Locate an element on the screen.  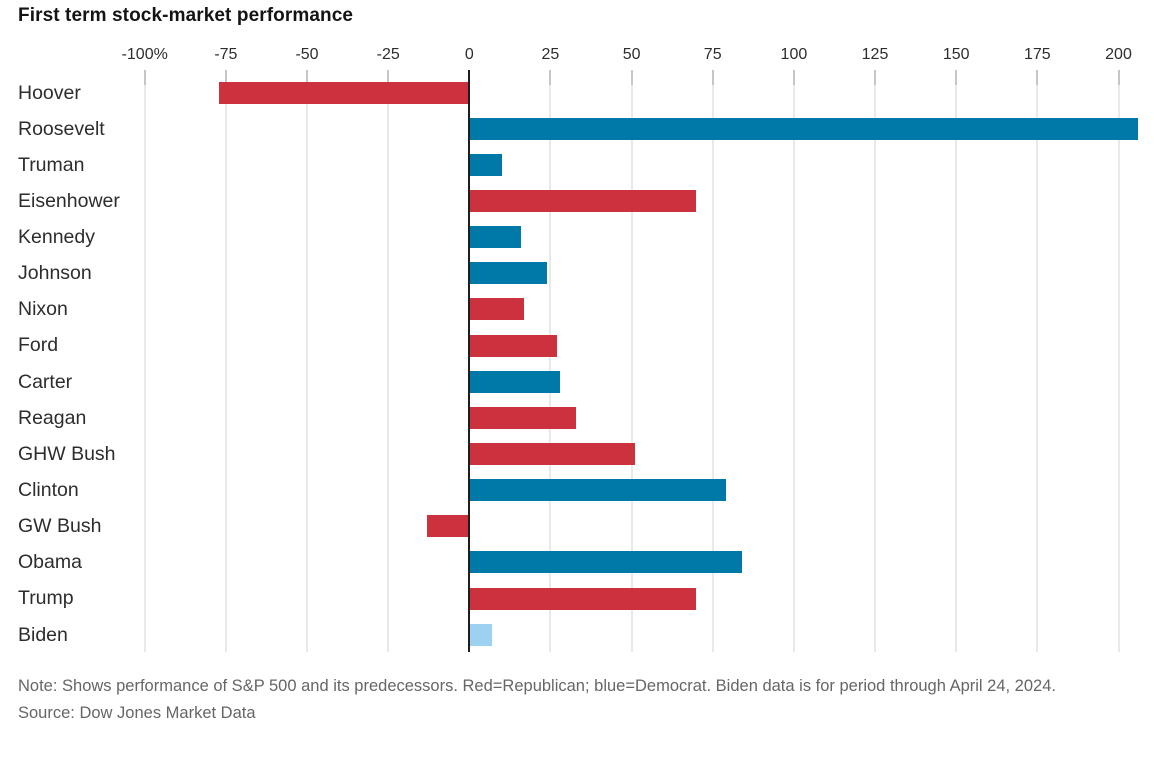
x-tick-label: 0 is located at coordinates (469, 54).